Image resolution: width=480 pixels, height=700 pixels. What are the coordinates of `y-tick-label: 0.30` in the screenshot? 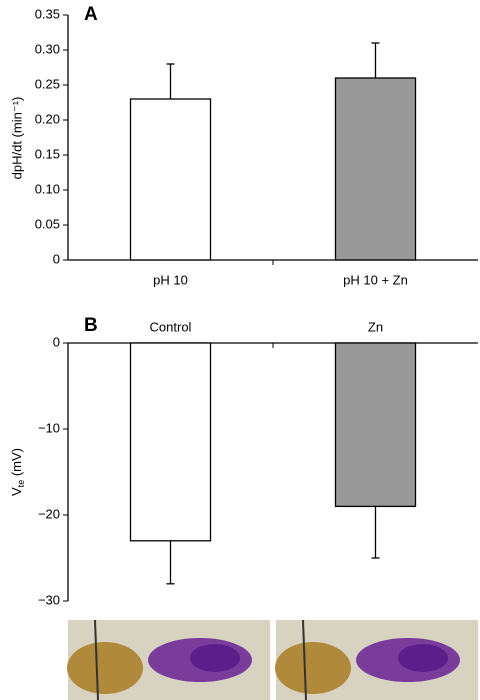 It's located at (47, 48).